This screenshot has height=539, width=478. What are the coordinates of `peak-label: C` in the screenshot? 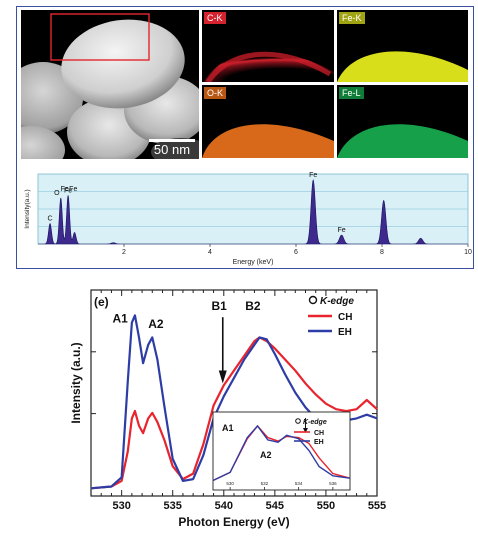 It's located at (50, 219).